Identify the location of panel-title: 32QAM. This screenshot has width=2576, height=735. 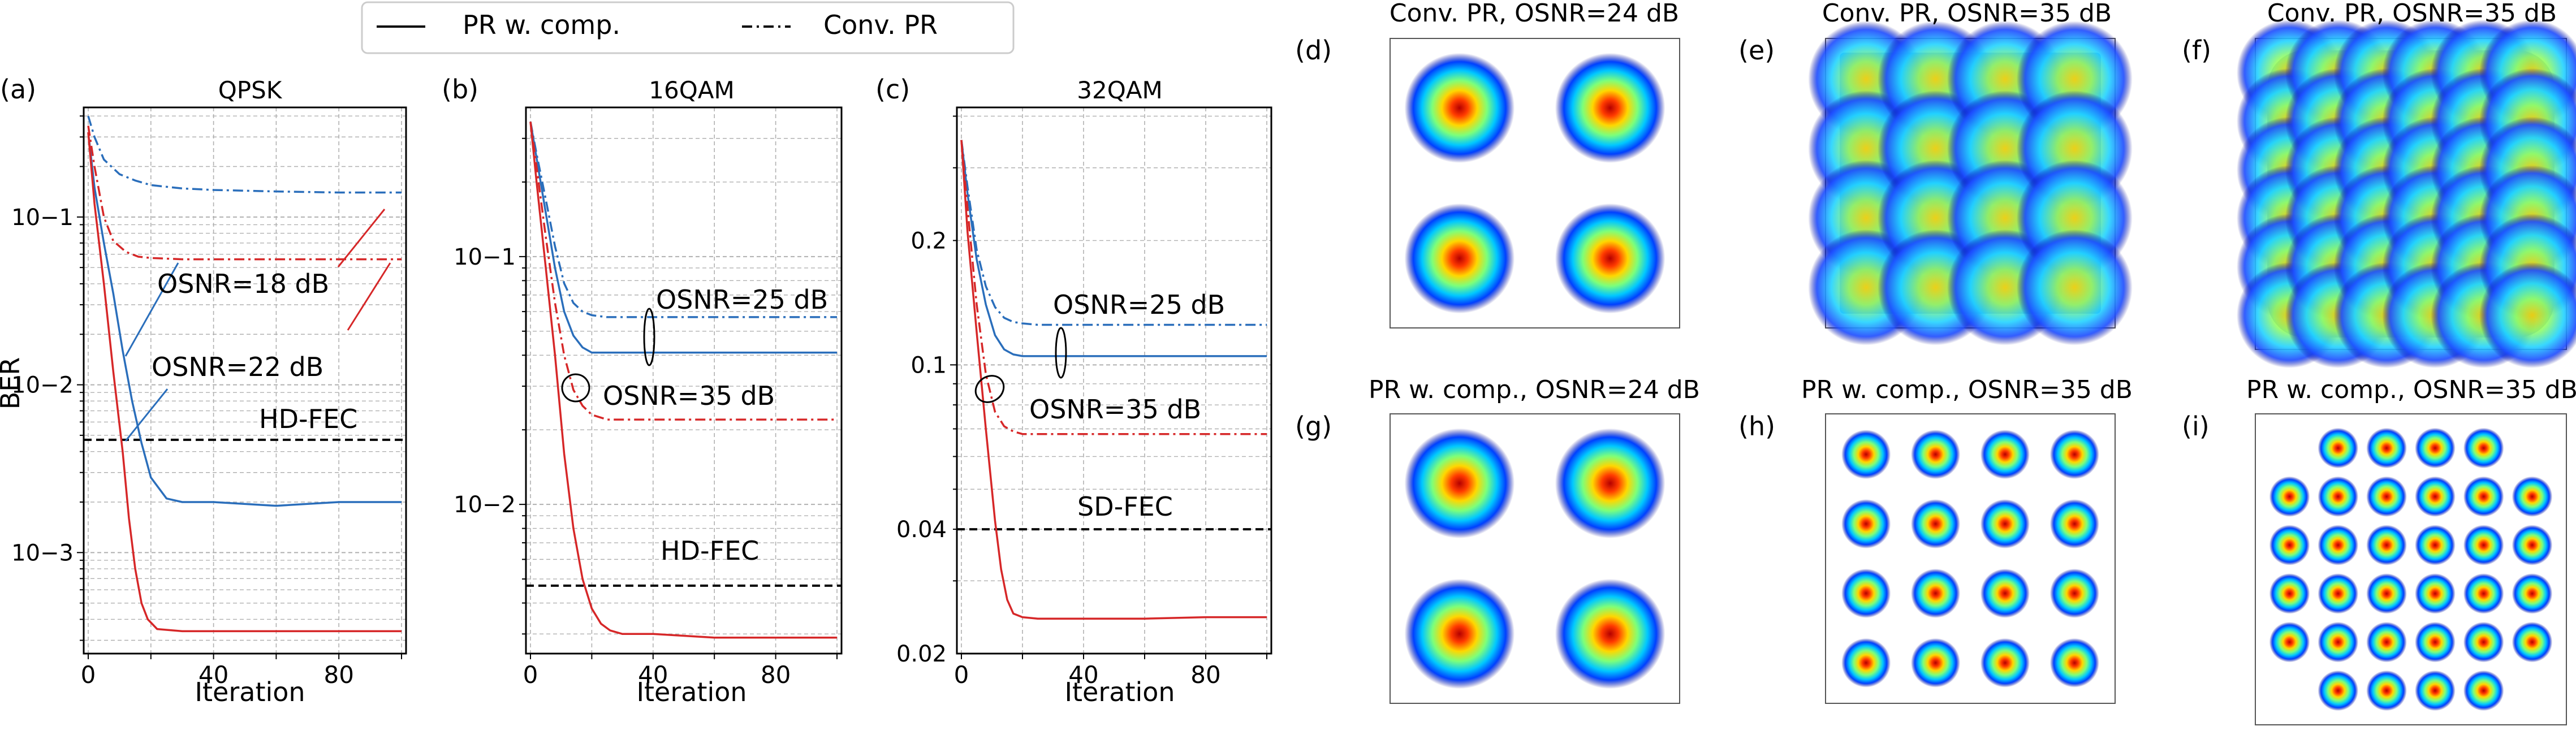
(1119, 90).